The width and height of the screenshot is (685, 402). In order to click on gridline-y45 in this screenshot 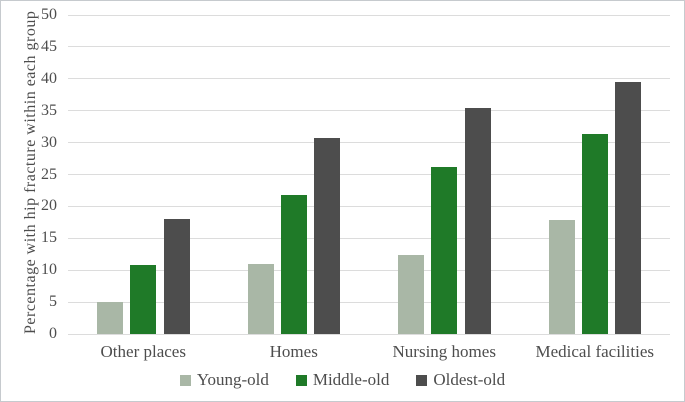, I will do `click(369, 47)`.